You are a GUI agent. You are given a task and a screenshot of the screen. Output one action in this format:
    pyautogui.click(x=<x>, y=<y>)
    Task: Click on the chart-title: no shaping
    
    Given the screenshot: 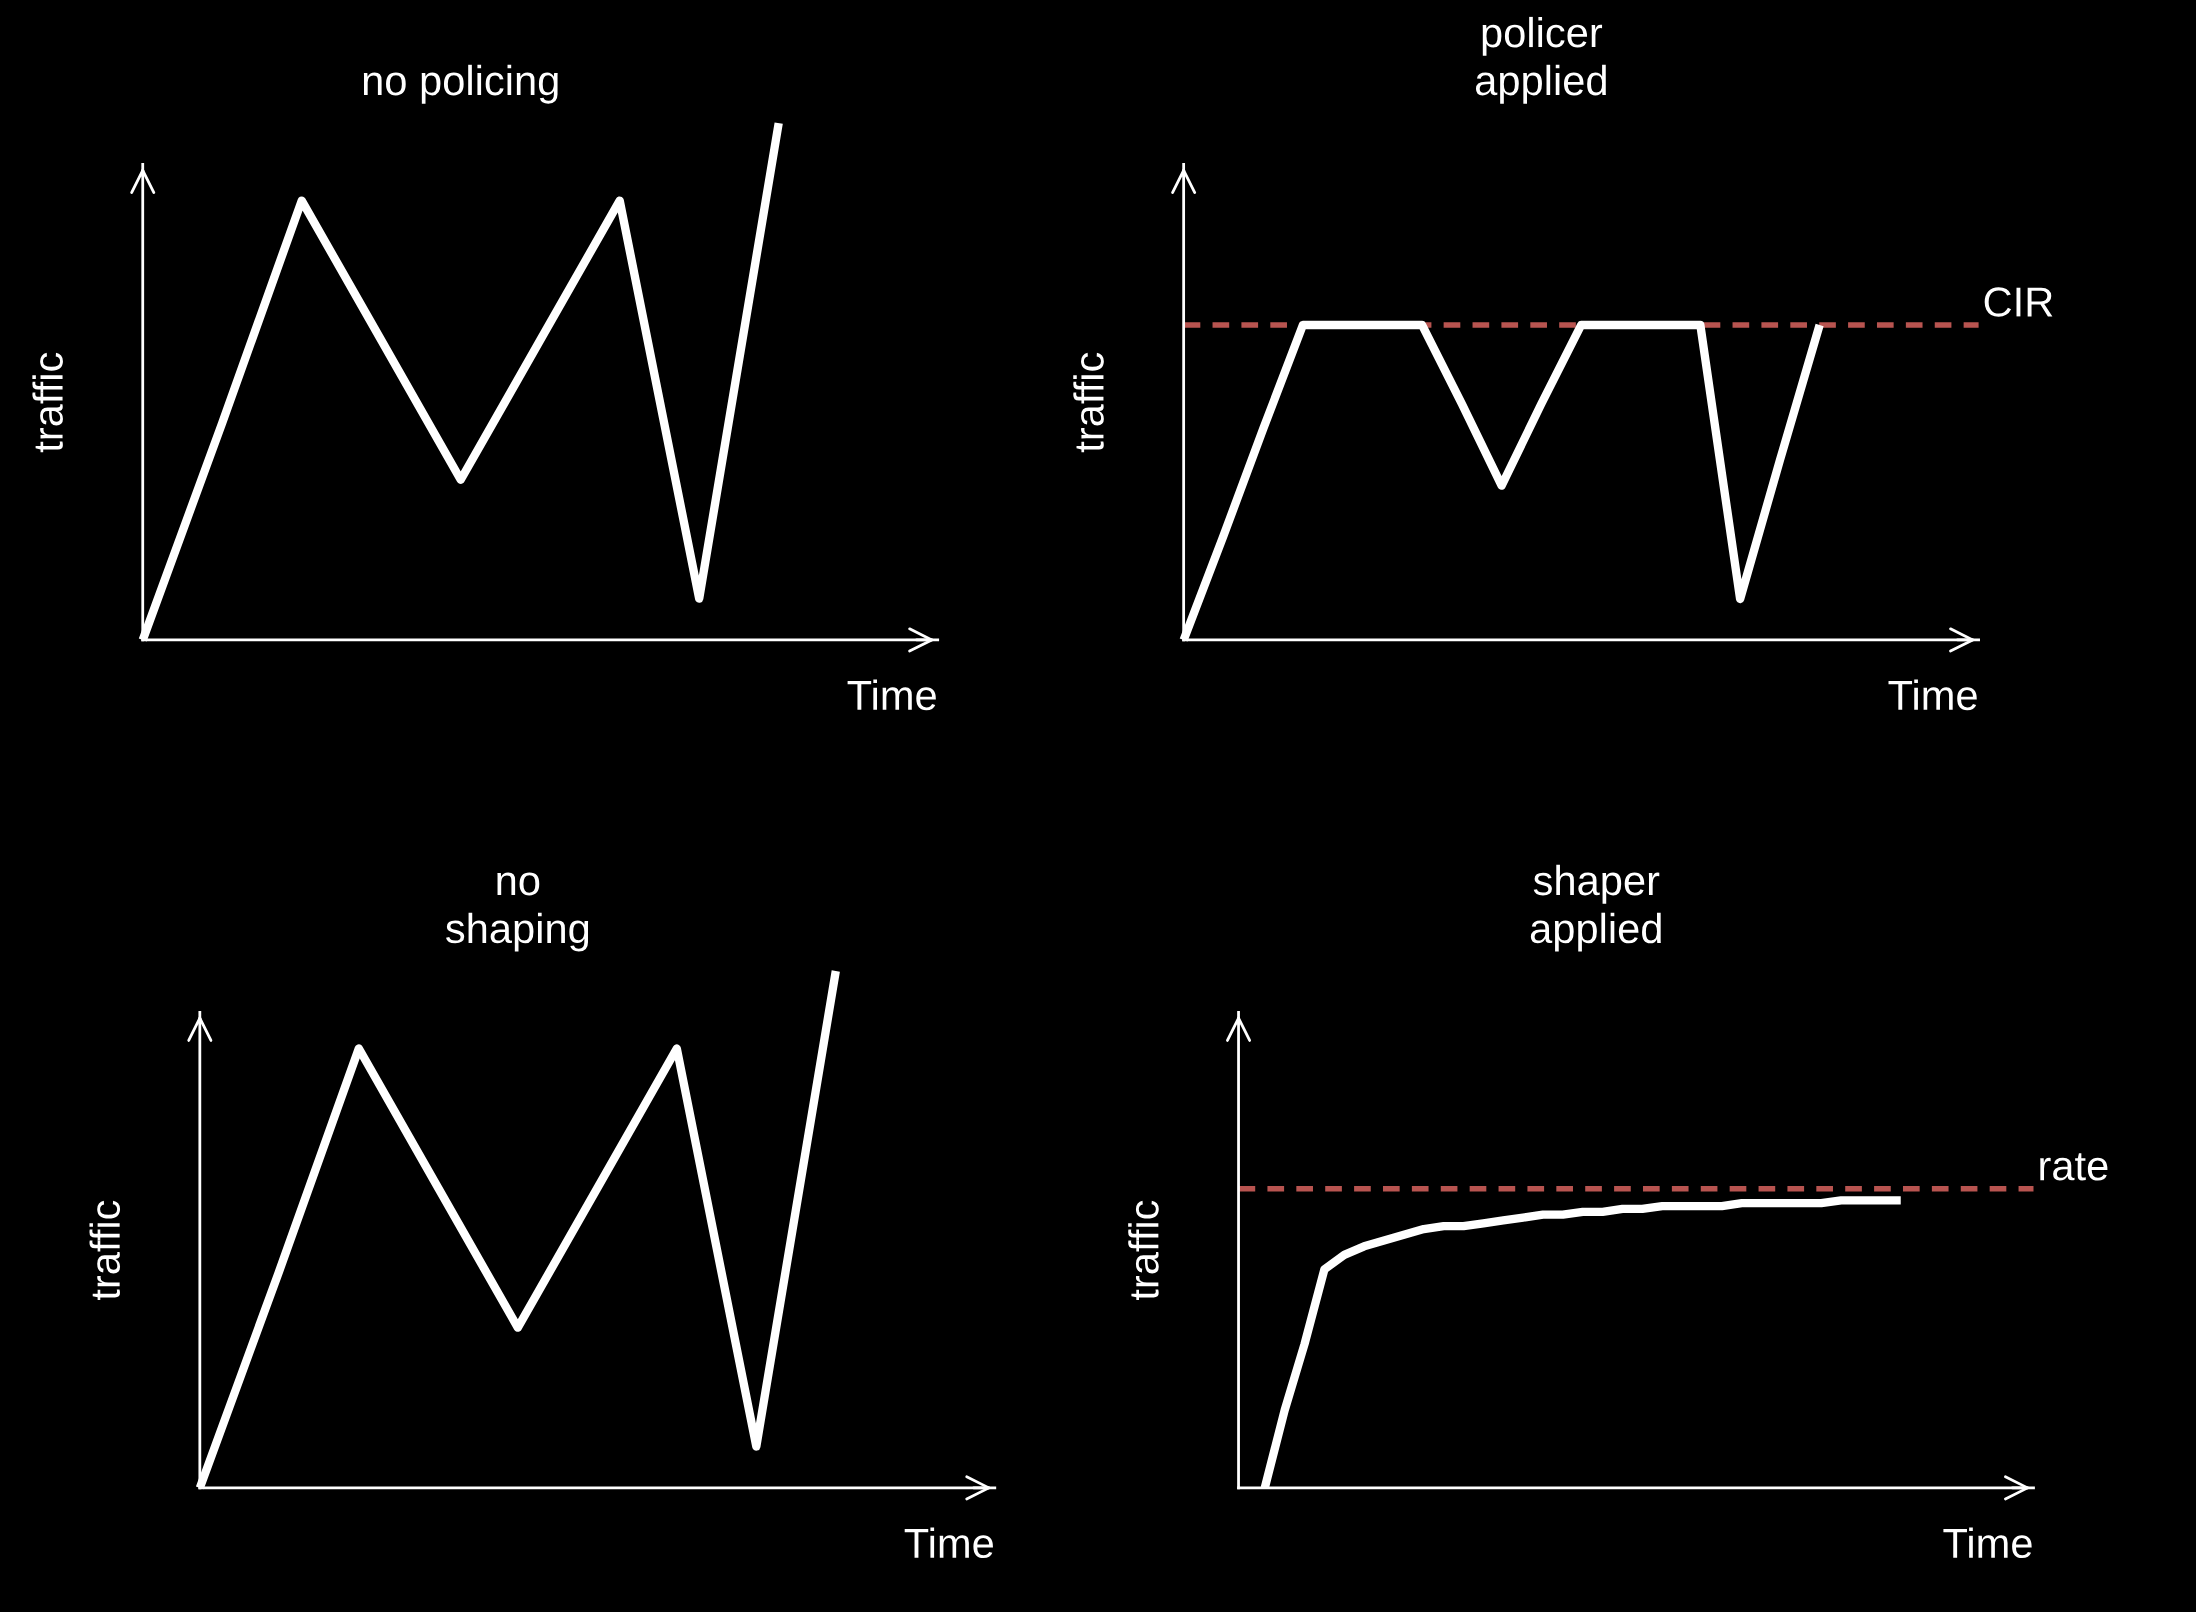 What is the action you would take?
    pyautogui.click(x=517, y=912)
    